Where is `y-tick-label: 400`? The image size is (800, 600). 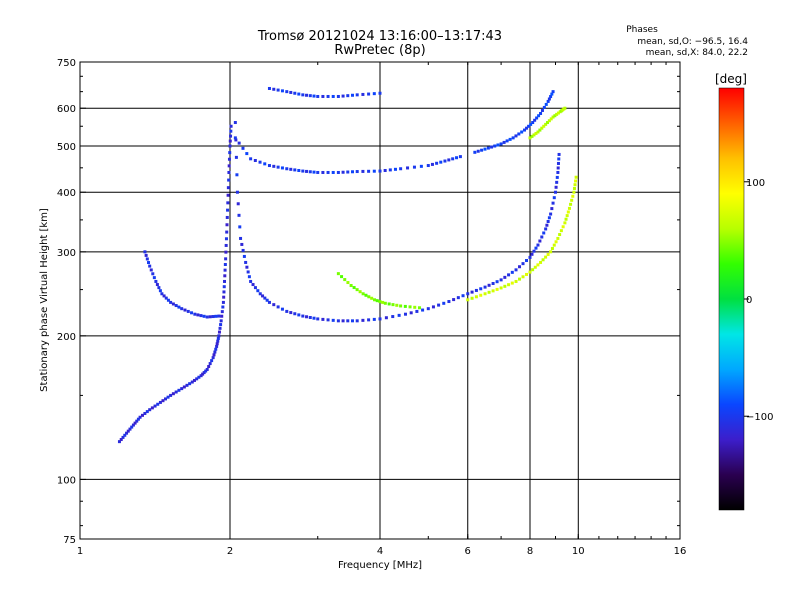 y-tick-label: 400 is located at coordinates (66, 193).